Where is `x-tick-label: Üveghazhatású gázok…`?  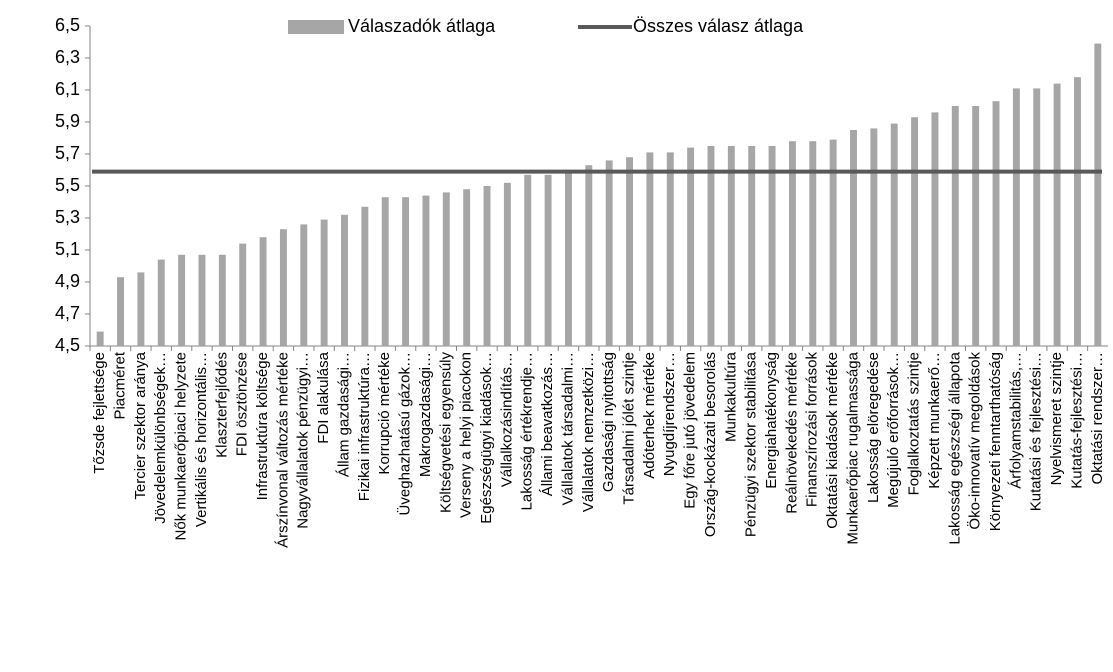 x-tick-label: Üveghazhatású gázok… is located at coordinates (405, 433).